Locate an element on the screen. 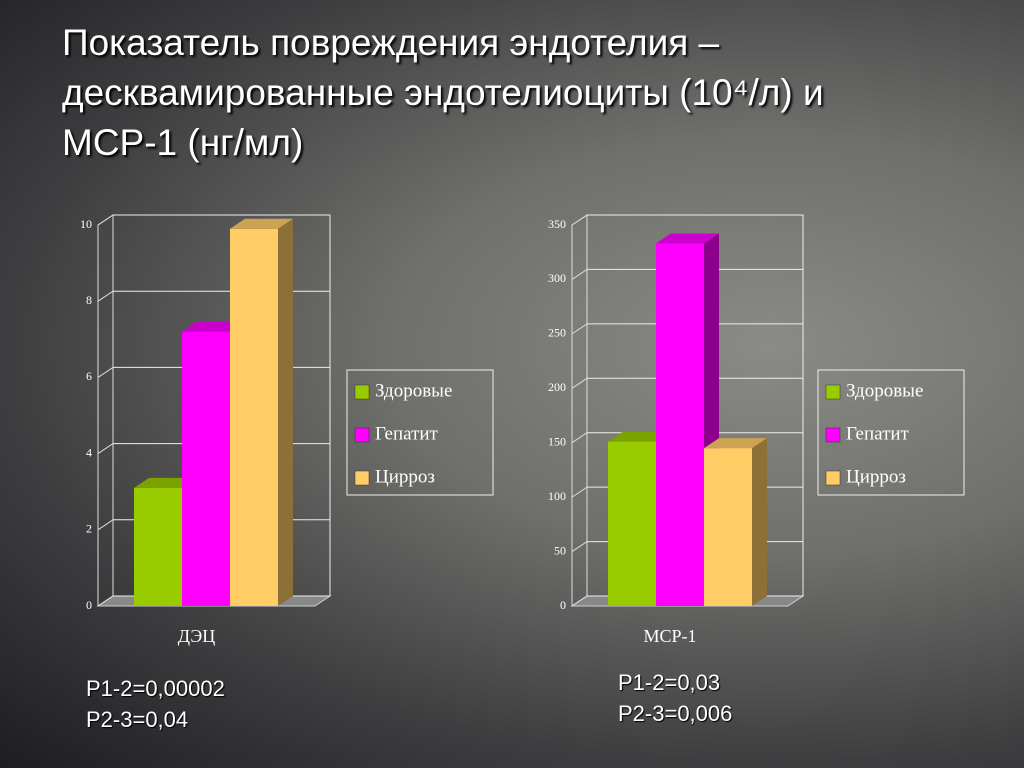 This screenshot has height=768, width=1024. p-value-note: P2-3=0,04 is located at coordinates (137, 719).